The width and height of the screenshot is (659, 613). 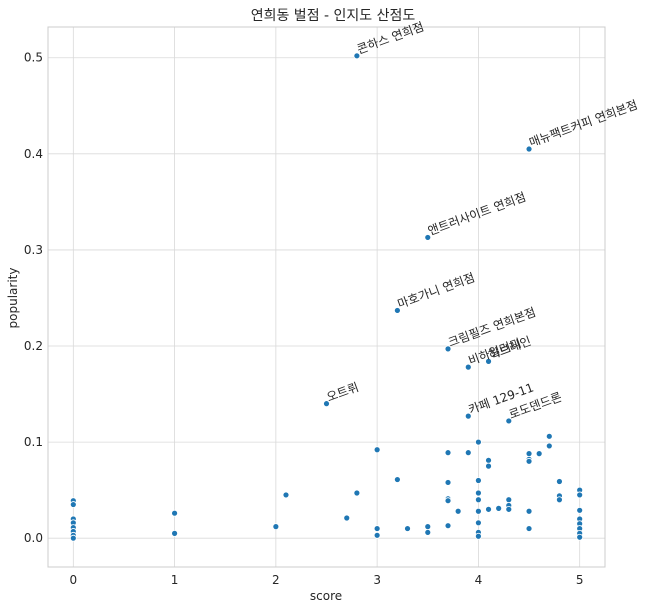 I want to click on x-tick-label: 0, so click(x=73, y=580).